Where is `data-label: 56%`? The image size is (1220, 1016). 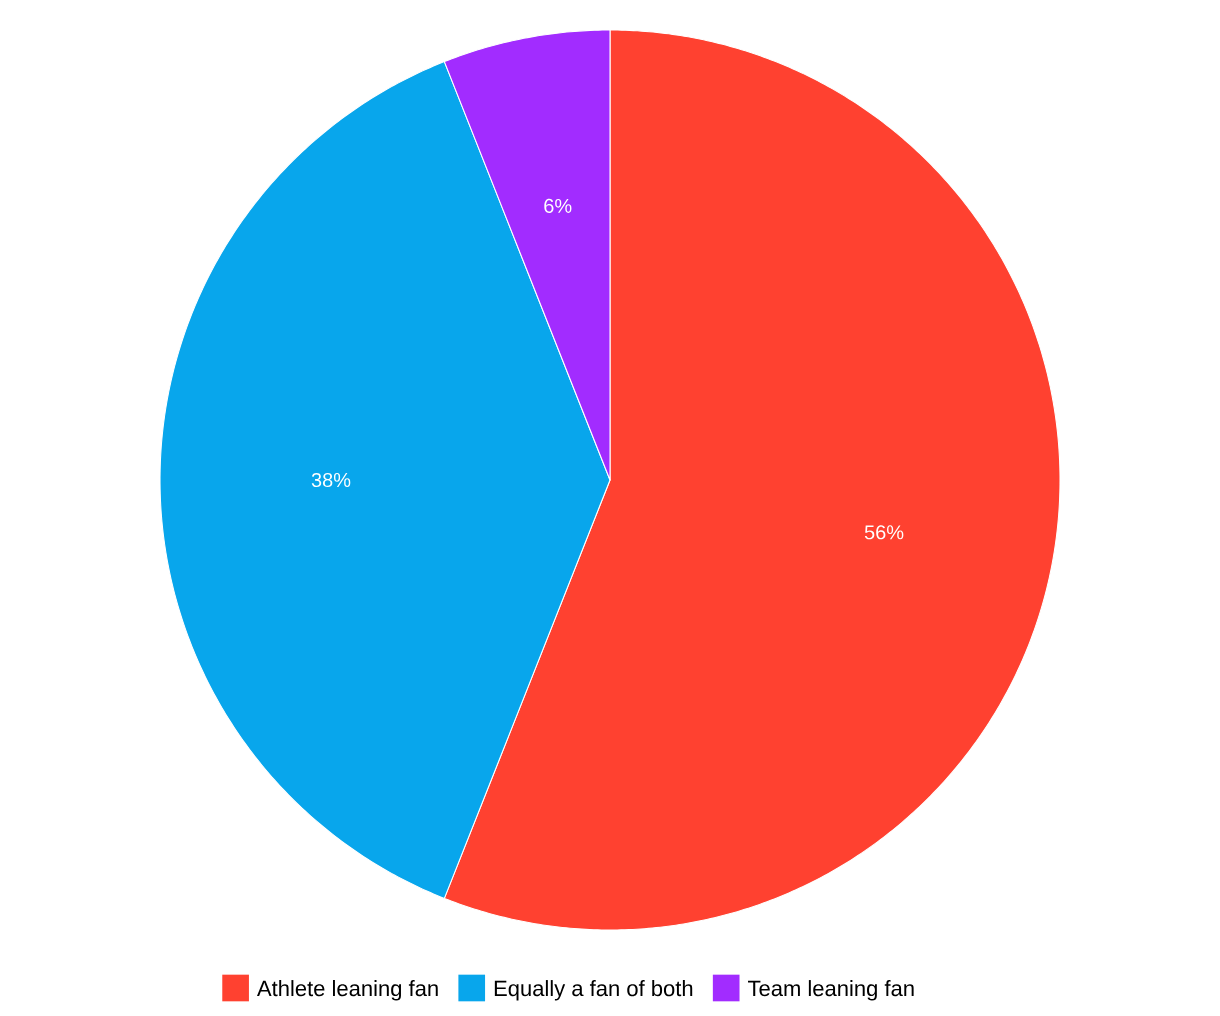
data-label: 56% is located at coordinates (884, 532).